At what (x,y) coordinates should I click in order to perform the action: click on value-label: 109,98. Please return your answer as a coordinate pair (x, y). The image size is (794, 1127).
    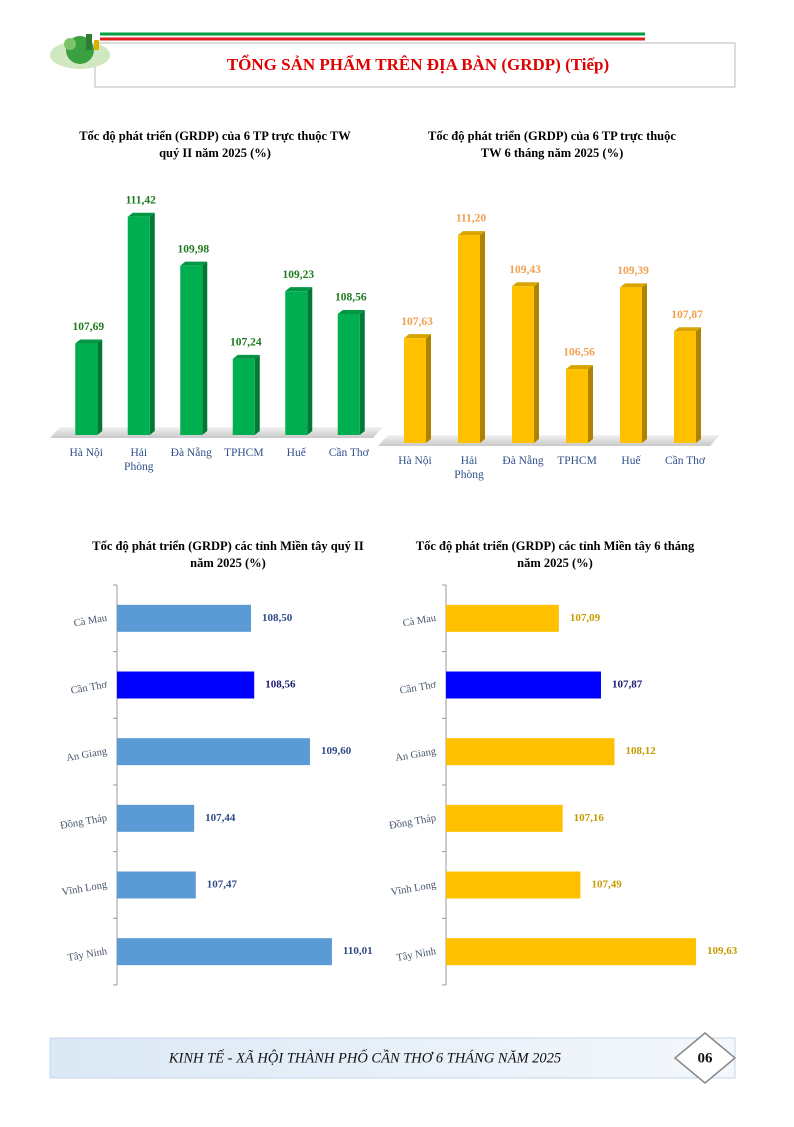
    Looking at the image, I should click on (193, 249).